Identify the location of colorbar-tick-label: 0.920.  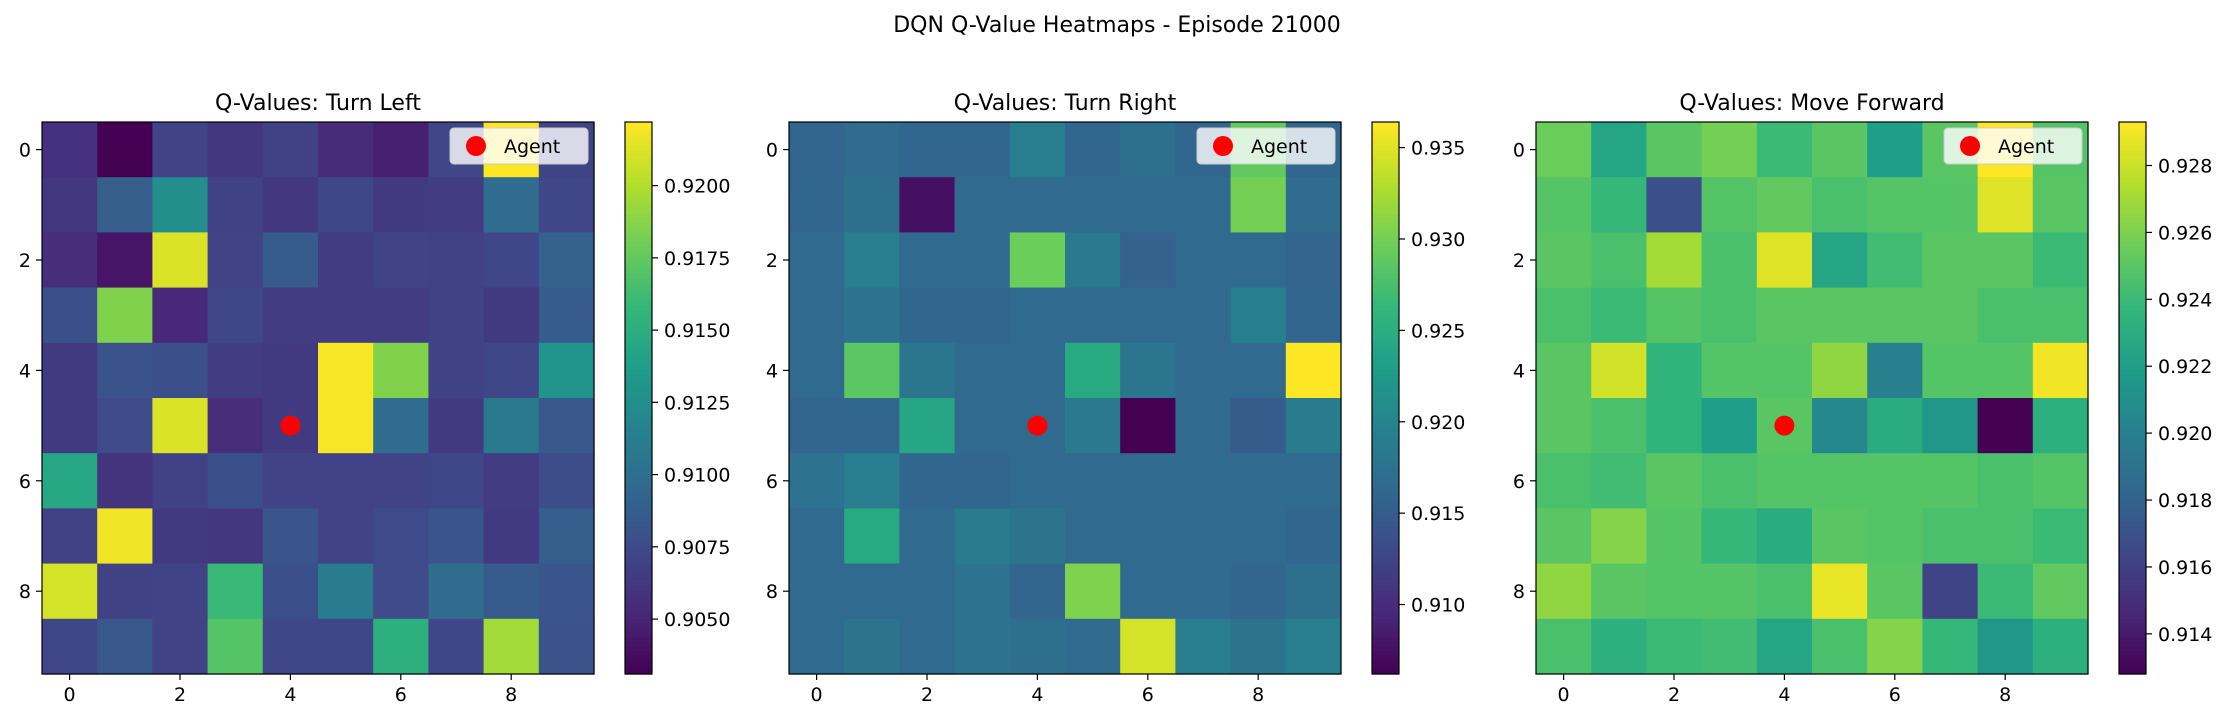
(2185, 434).